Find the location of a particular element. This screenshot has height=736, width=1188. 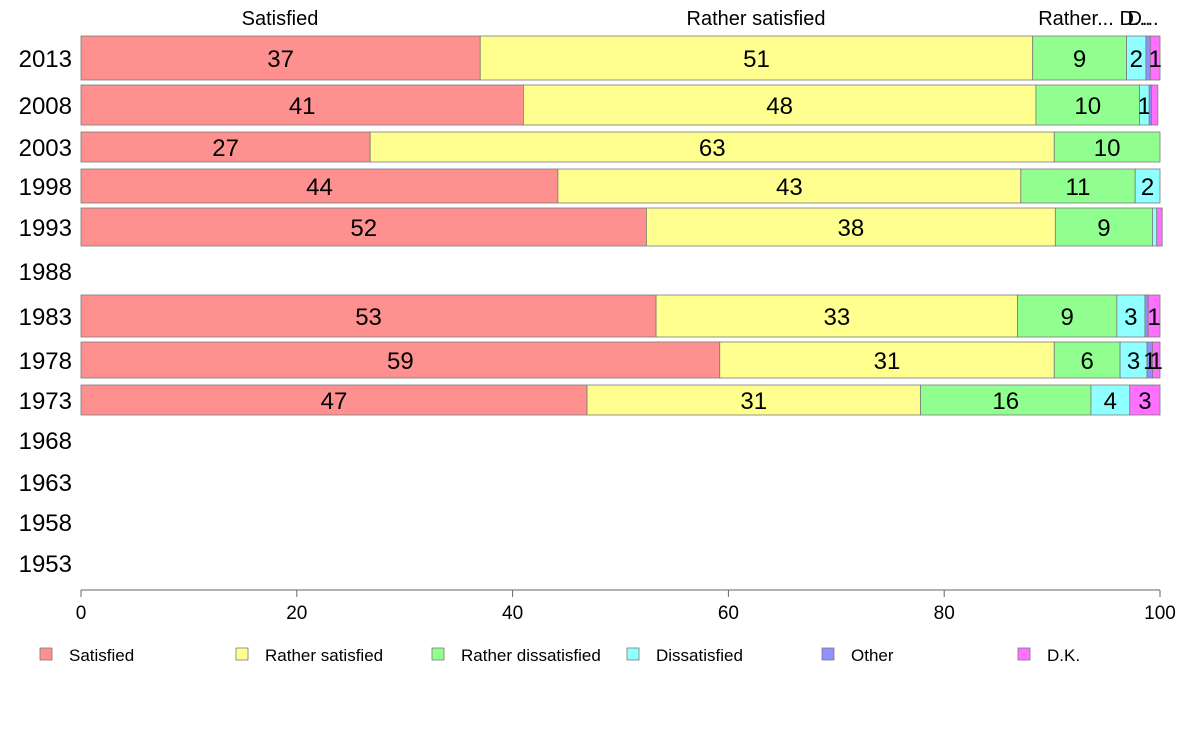

bar-value-label: 44 is located at coordinates (319, 187).